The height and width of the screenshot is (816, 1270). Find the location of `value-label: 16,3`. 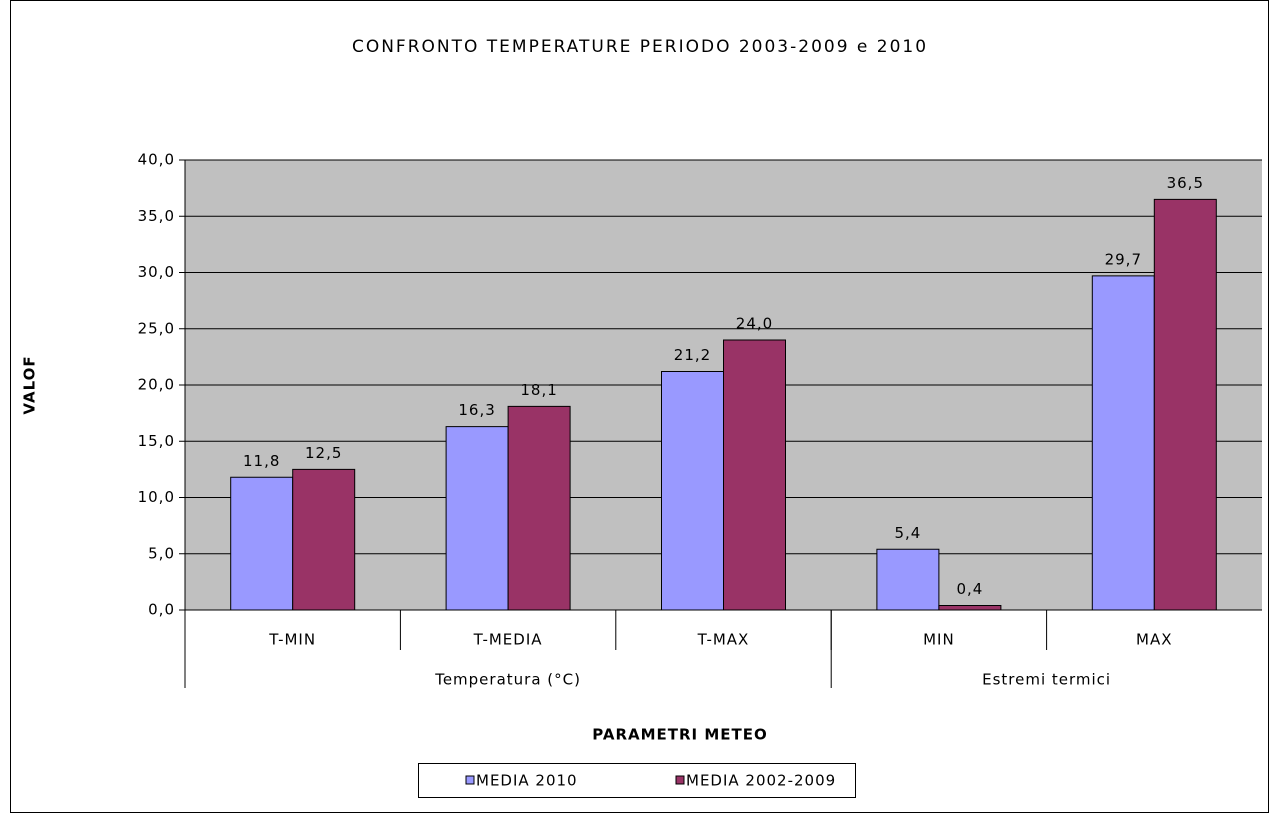

value-label: 16,3 is located at coordinates (476, 410).